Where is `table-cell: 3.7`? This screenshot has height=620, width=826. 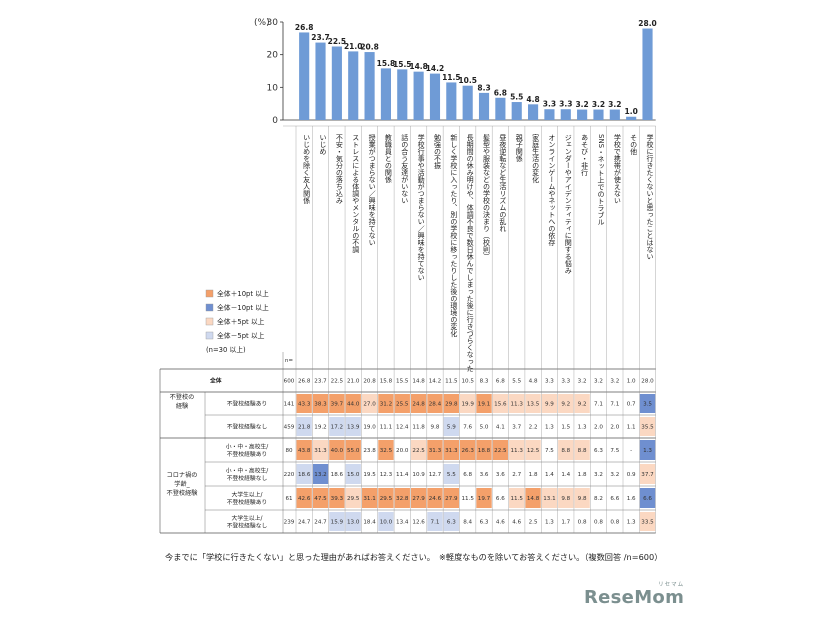
table-cell: 3.7 is located at coordinates (516, 428).